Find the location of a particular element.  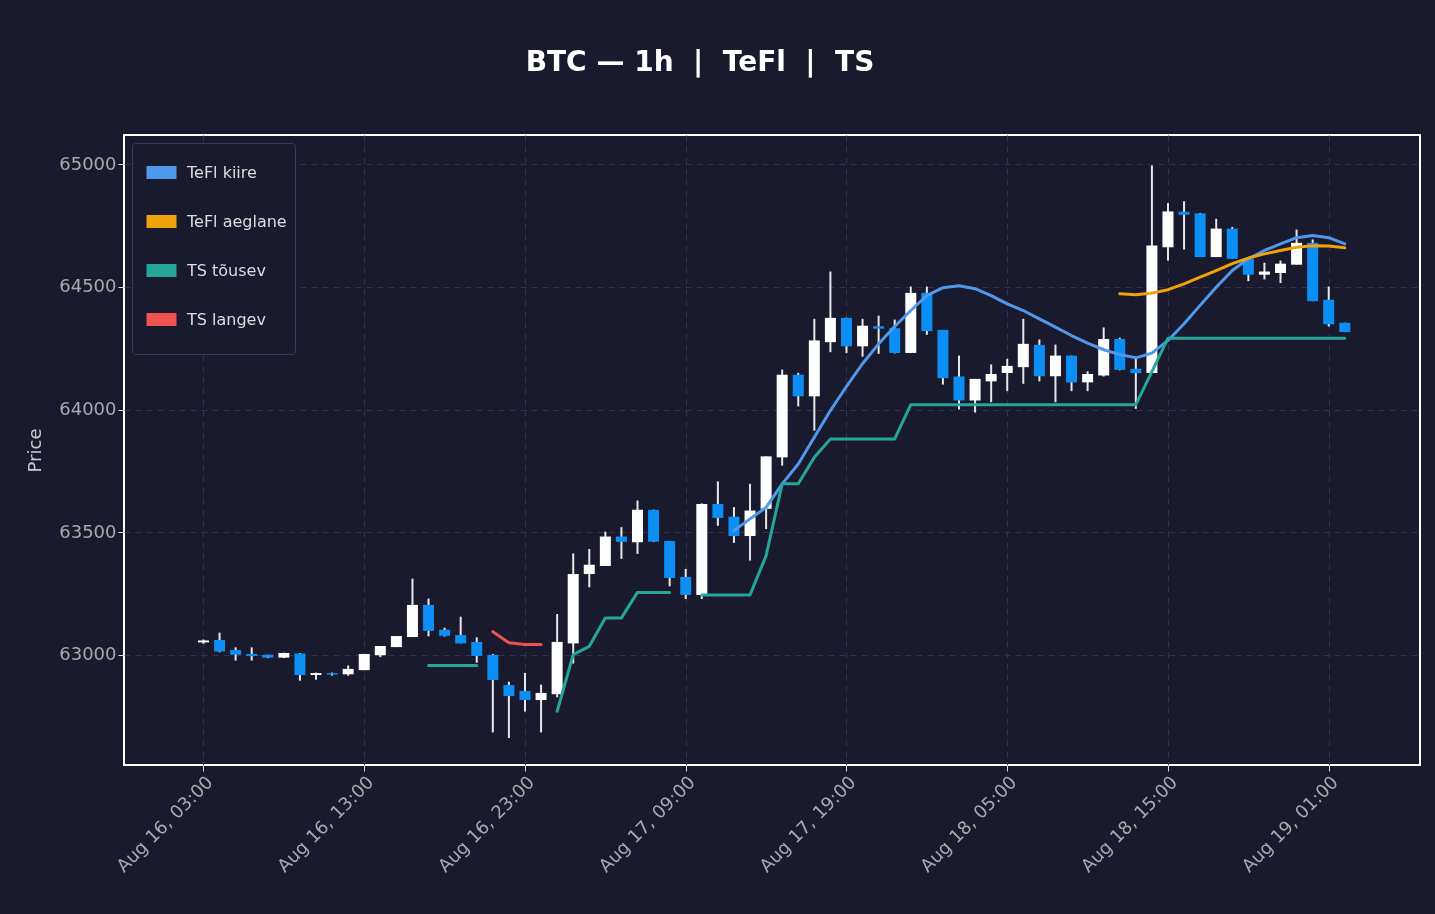

legend-label: TeFl aeglane is located at coordinates (236, 221).